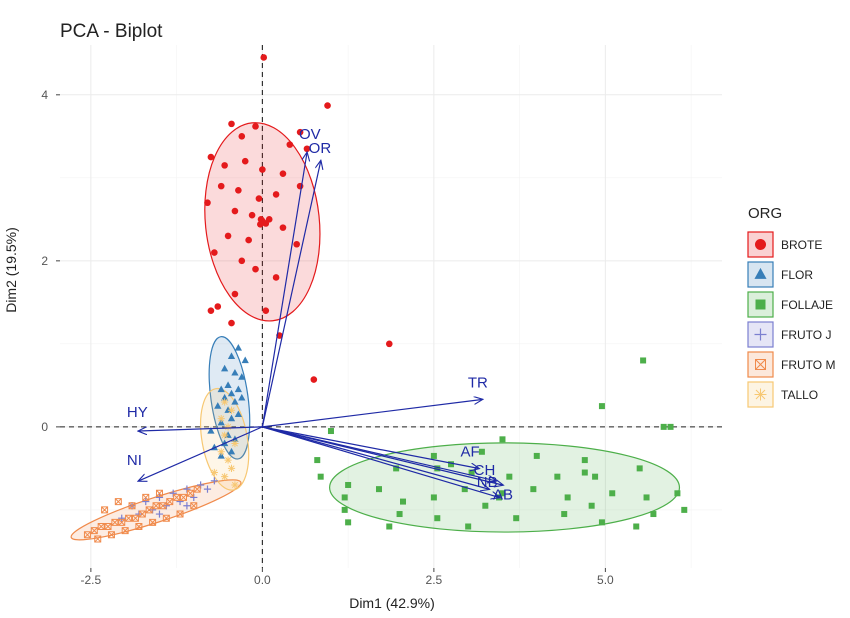  I want to click on legend-item-brote: BROTE, so click(784, 244).